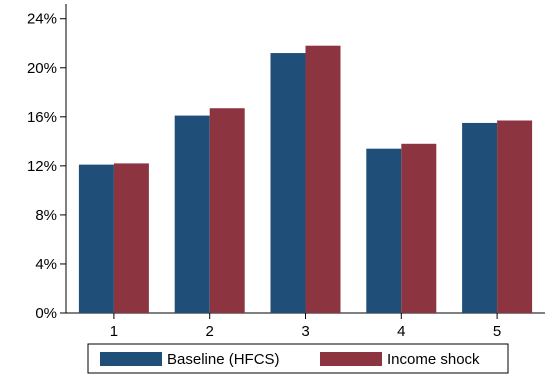 Image resolution: width=549 pixels, height=375 pixels. What do you see at coordinates (42, 117) in the screenshot?
I see `y-tick-label: 16%` at bounding box center [42, 117].